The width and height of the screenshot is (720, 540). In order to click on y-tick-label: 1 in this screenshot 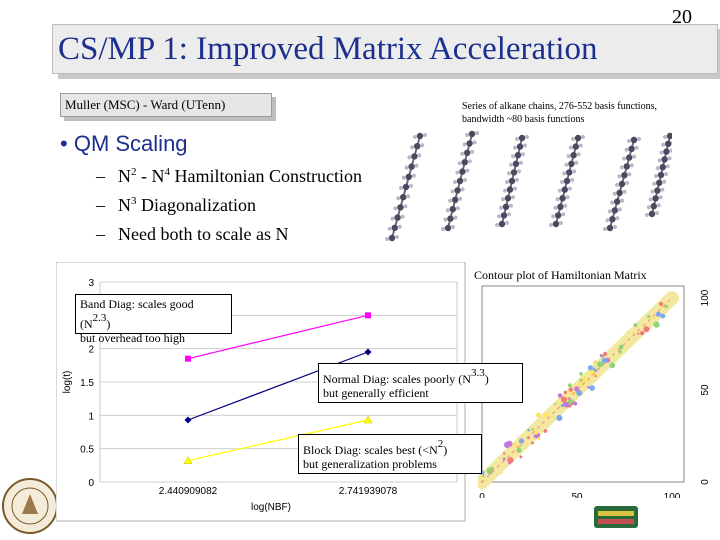, I will do `click(91, 416)`.